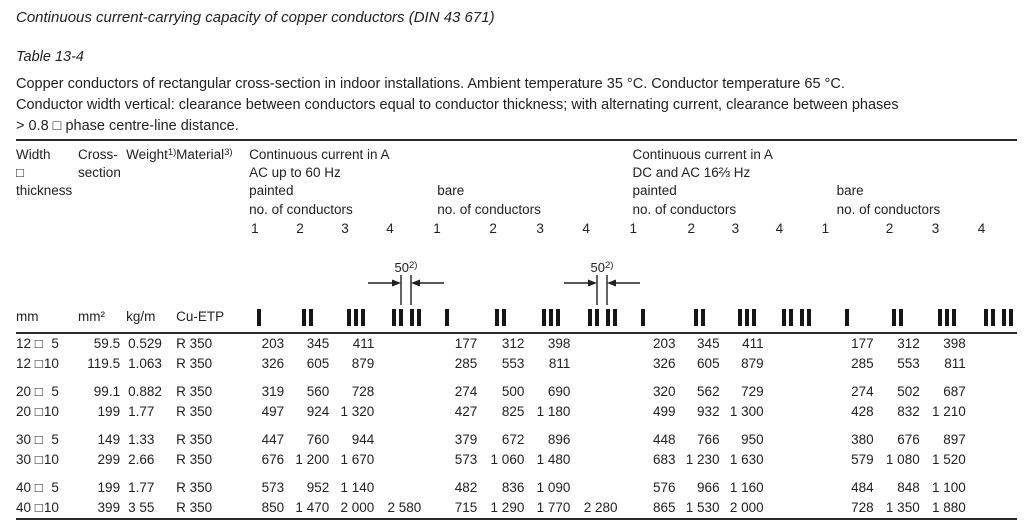 The width and height of the screenshot is (1033, 526). Describe the element at coordinates (107, 391) in the screenshot. I see `cross-section-cell: 99.1` at that location.